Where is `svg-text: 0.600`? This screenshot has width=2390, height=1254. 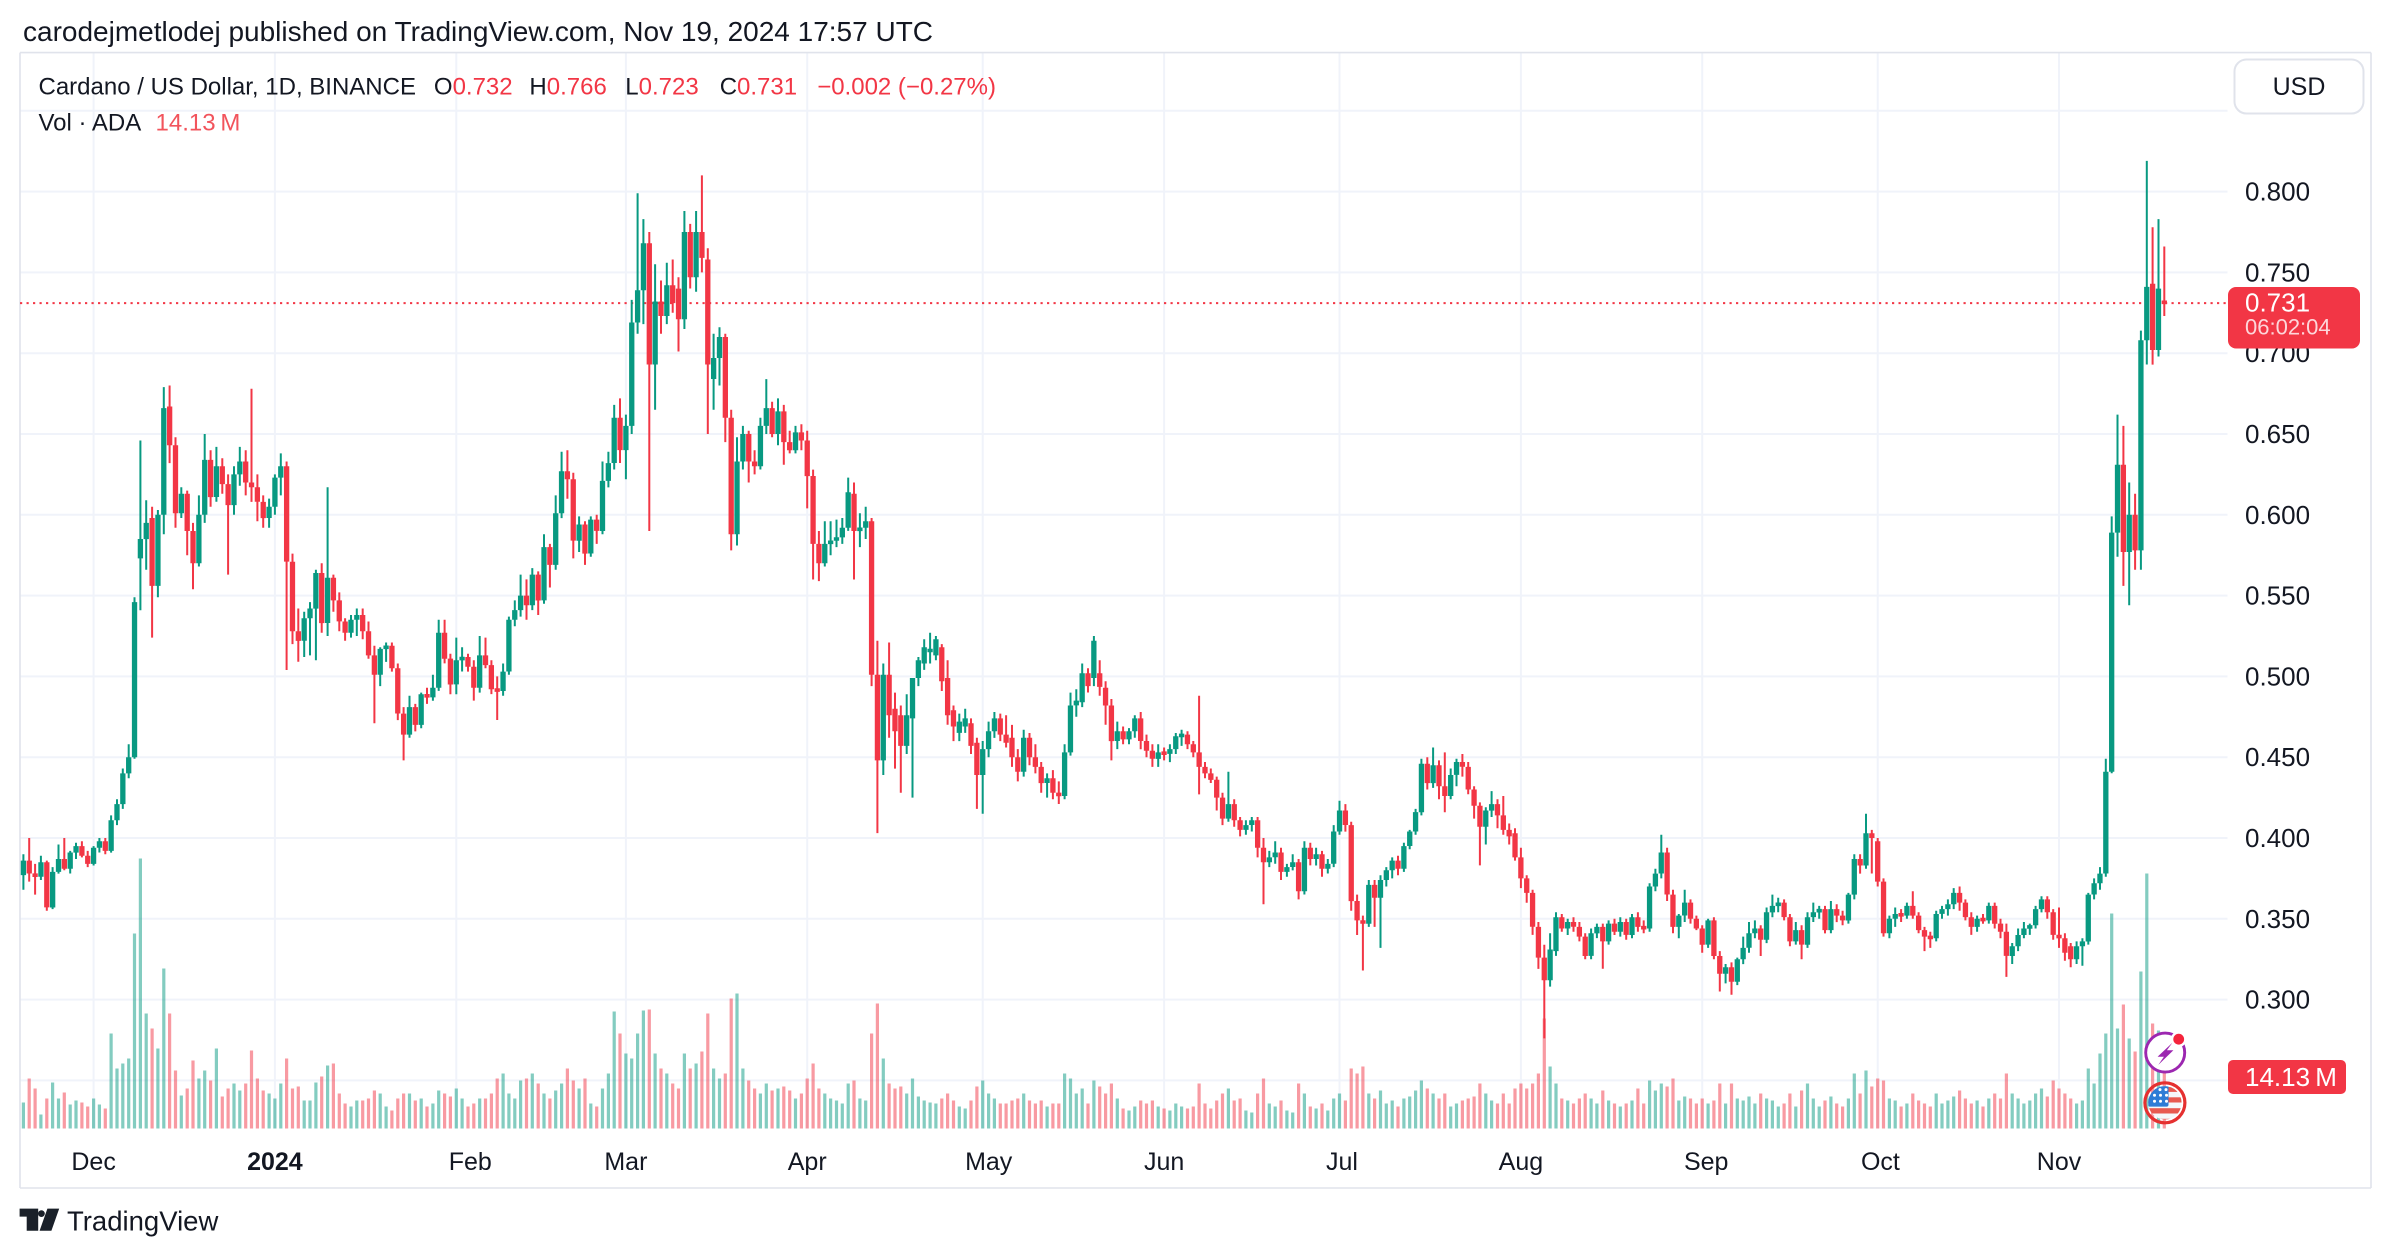 svg-text: 0.600 is located at coordinates (2277, 515).